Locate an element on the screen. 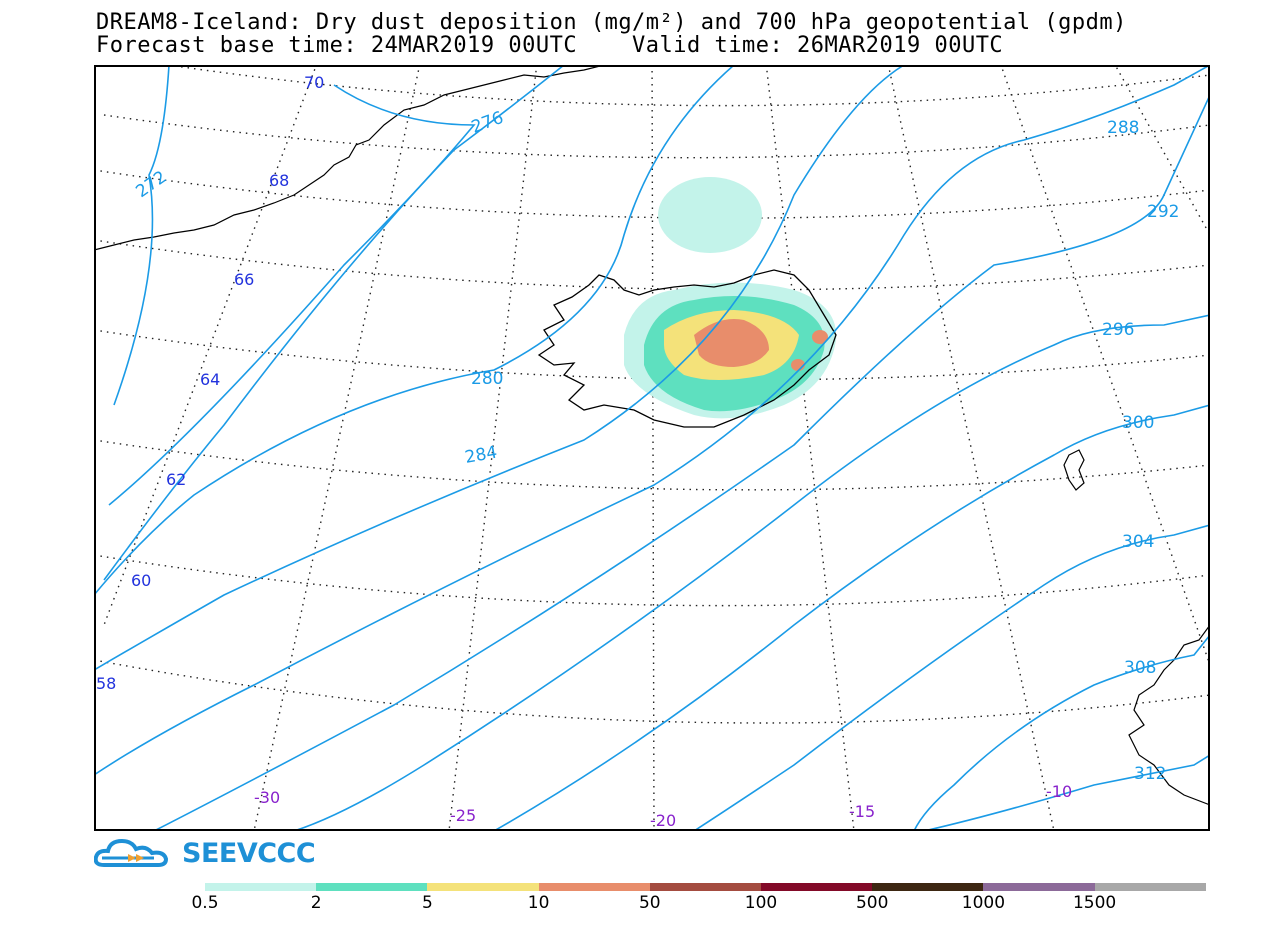  latitude-label: 58 is located at coordinates (106, 683).